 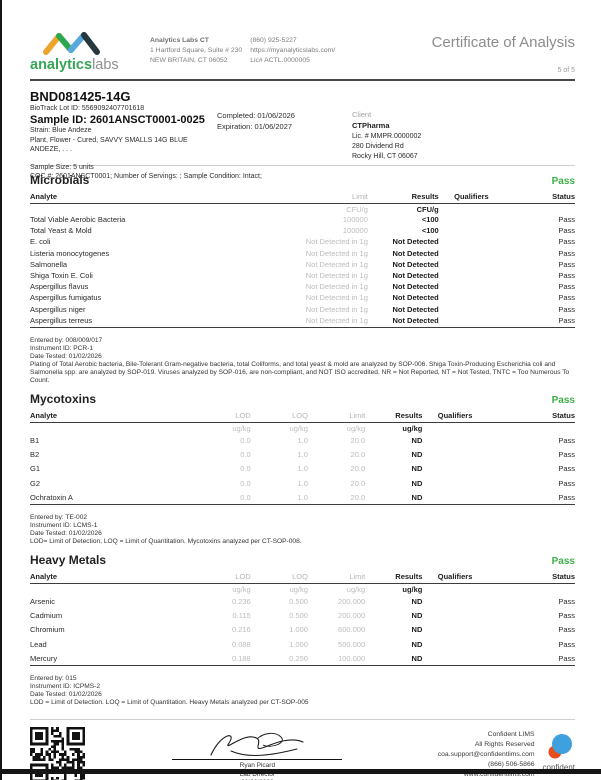 I want to click on client-license: Lic. # MMPR.0000002, so click(x=387, y=136).